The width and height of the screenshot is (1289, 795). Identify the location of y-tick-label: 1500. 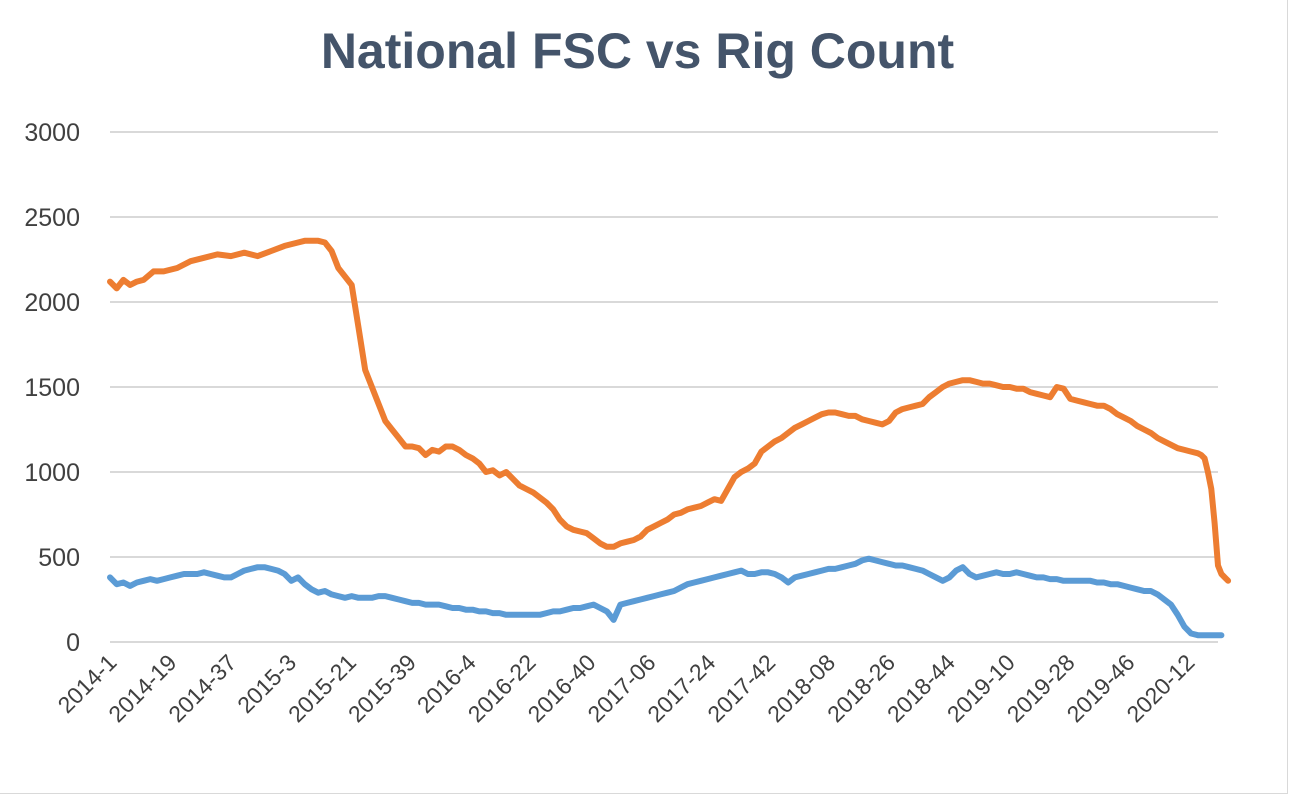
(52, 388).